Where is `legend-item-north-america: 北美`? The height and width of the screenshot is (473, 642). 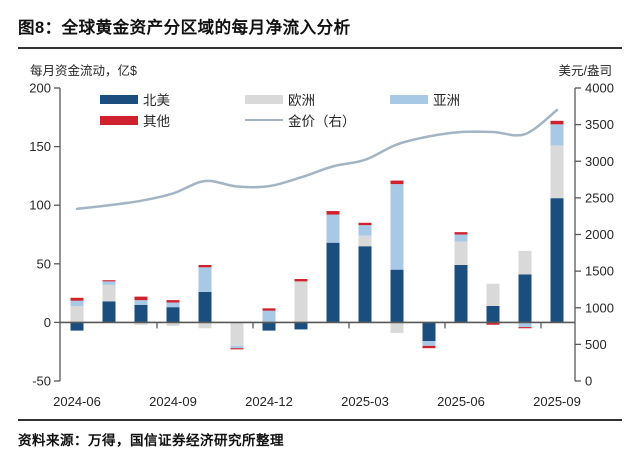 legend-item-north-america: 北美 is located at coordinates (135, 100).